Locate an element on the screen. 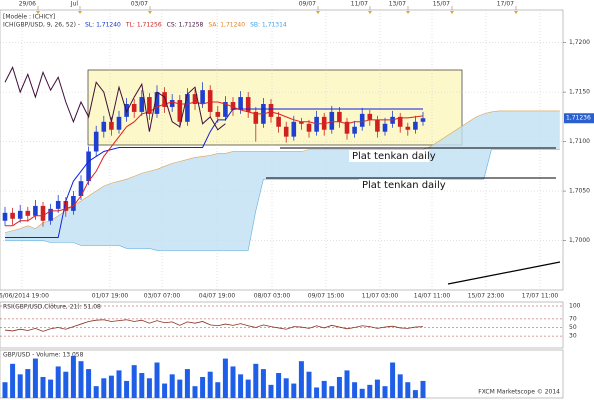  y-tick-label: 100 is located at coordinates (575, 306).